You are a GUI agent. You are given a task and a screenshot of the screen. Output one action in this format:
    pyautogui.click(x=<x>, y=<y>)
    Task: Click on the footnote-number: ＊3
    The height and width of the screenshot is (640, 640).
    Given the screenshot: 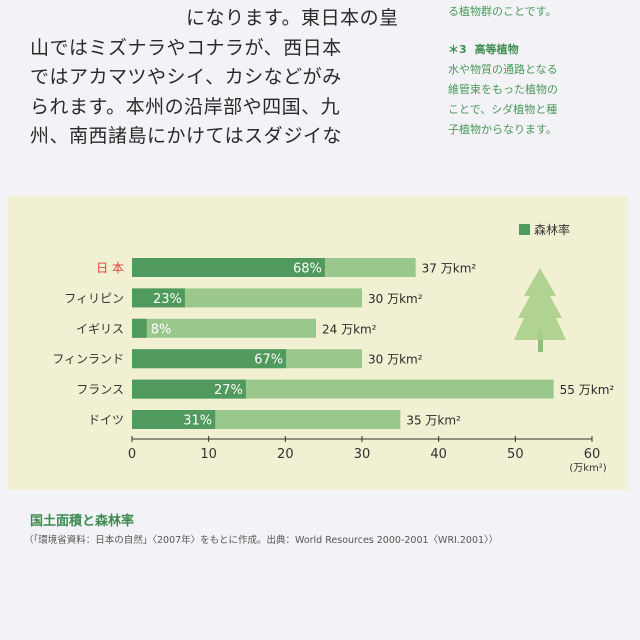 What is the action you would take?
    pyautogui.click(x=457, y=49)
    